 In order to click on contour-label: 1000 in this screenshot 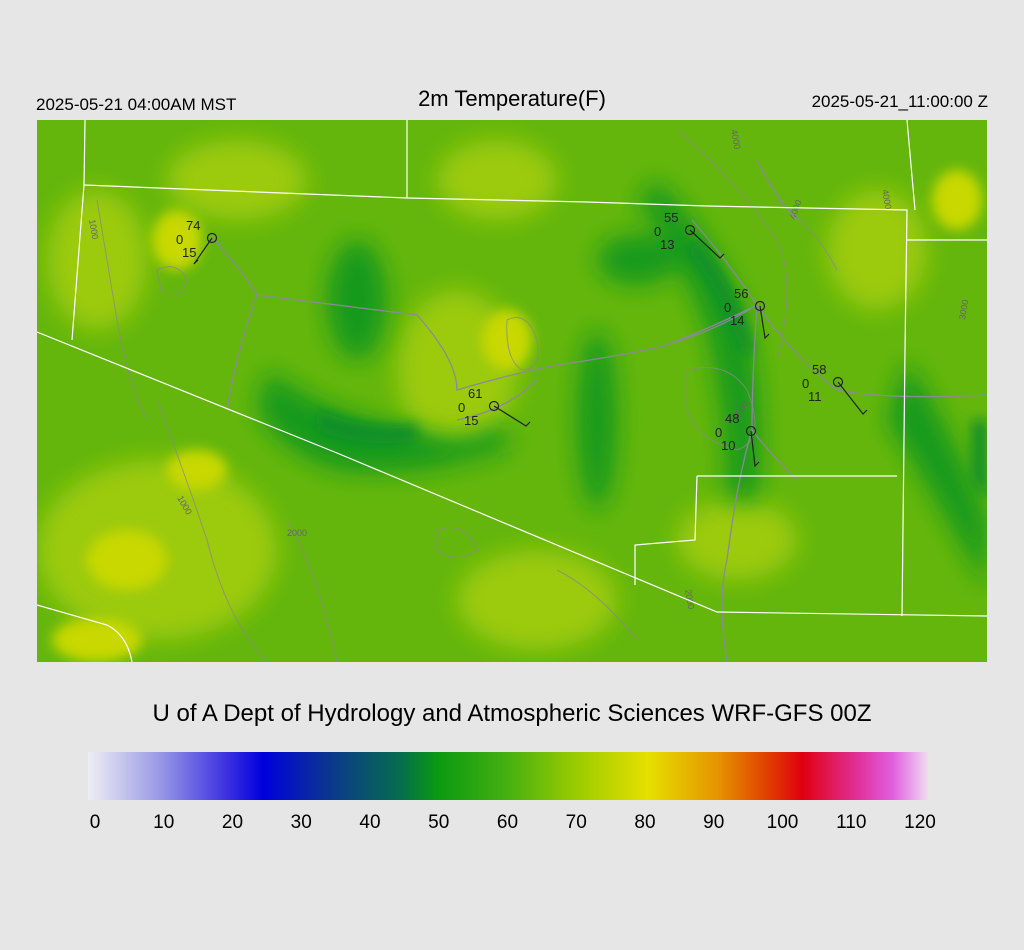, I will do `click(93, 229)`.